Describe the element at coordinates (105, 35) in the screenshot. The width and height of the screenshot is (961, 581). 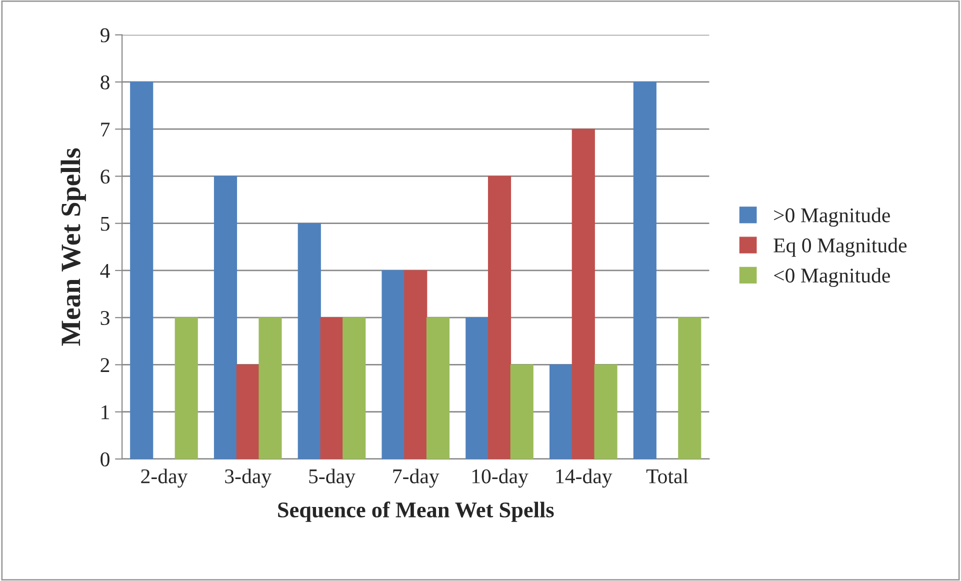
I see `y-tick-label: 9` at that location.